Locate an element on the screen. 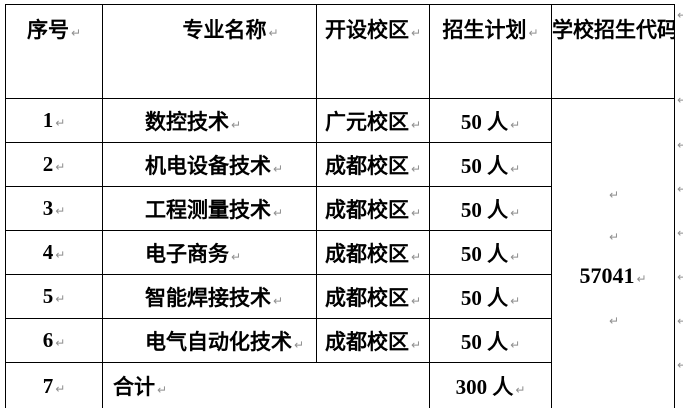 The width and height of the screenshot is (683, 408). table-row: 5 ↵ 智能焊接技术 ↵ 成都校区 ↵ 50 人 ↵ is located at coordinates (340, 296).